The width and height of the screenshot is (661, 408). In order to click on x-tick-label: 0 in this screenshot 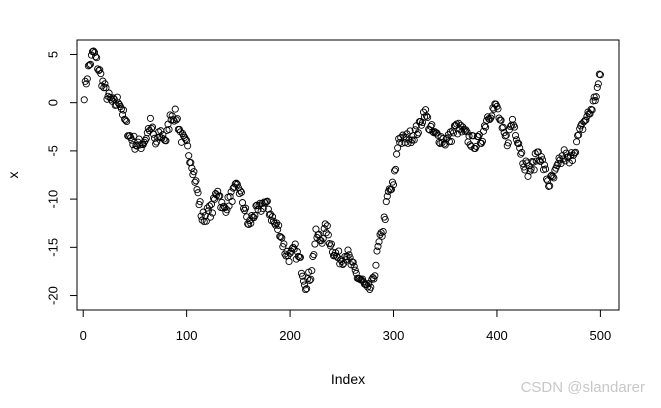, I will do `click(83, 335)`.